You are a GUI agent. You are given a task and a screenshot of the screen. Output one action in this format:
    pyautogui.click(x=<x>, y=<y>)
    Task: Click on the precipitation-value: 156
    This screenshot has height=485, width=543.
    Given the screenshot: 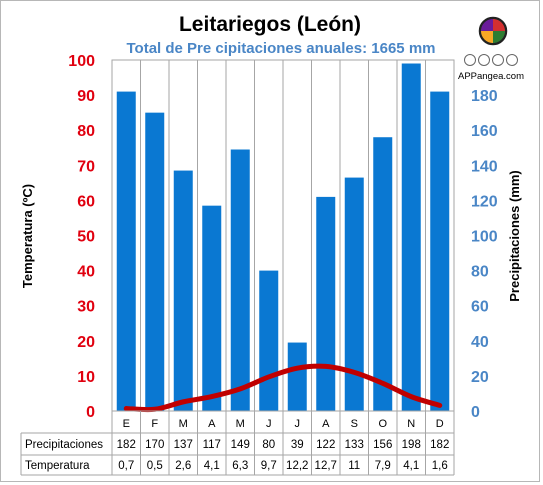 What is the action you would take?
    pyautogui.click(x=382, y=445)
    